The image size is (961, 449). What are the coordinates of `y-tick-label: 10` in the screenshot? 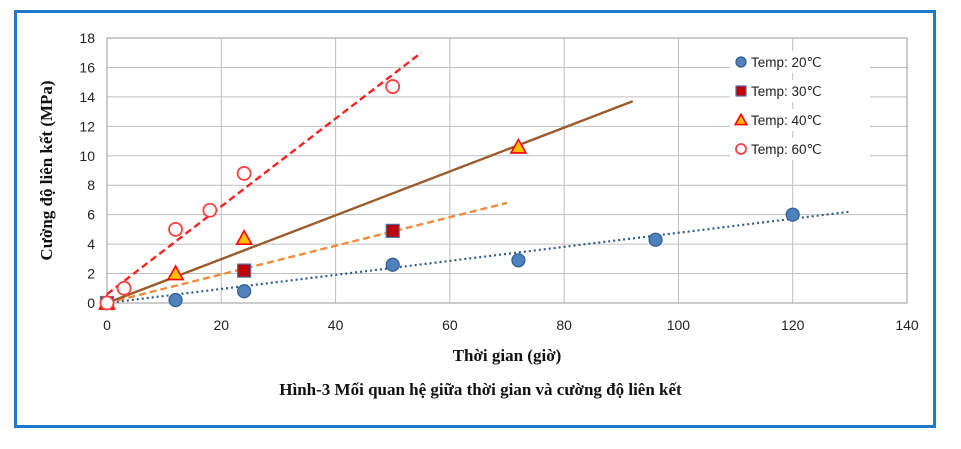 It's located at (87, 156).